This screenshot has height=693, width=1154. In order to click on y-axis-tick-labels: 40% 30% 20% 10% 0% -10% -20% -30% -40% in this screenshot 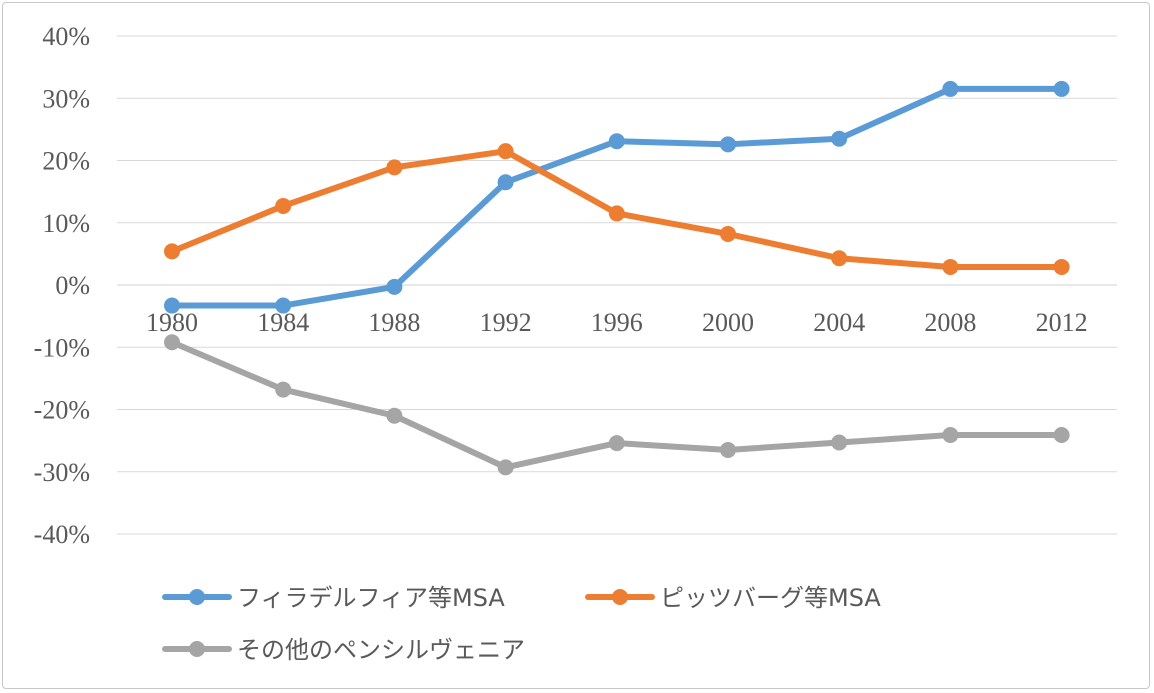, I will do `click(62, 285)`.